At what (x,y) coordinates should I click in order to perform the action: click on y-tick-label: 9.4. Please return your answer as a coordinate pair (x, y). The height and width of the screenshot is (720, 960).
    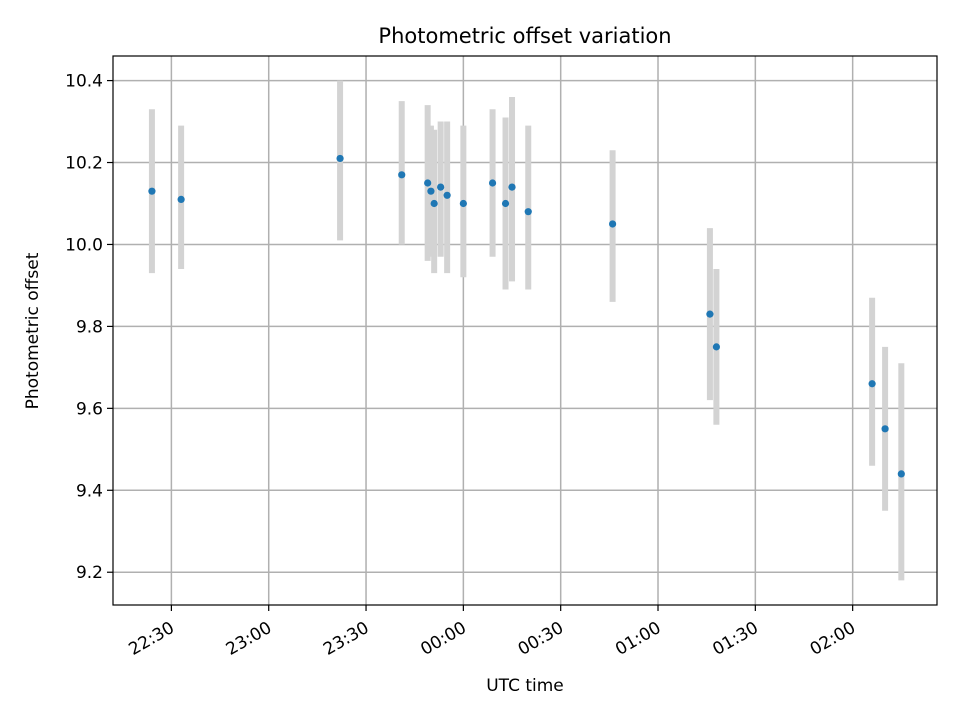
    Looking at the image, I should click on (89, 491).